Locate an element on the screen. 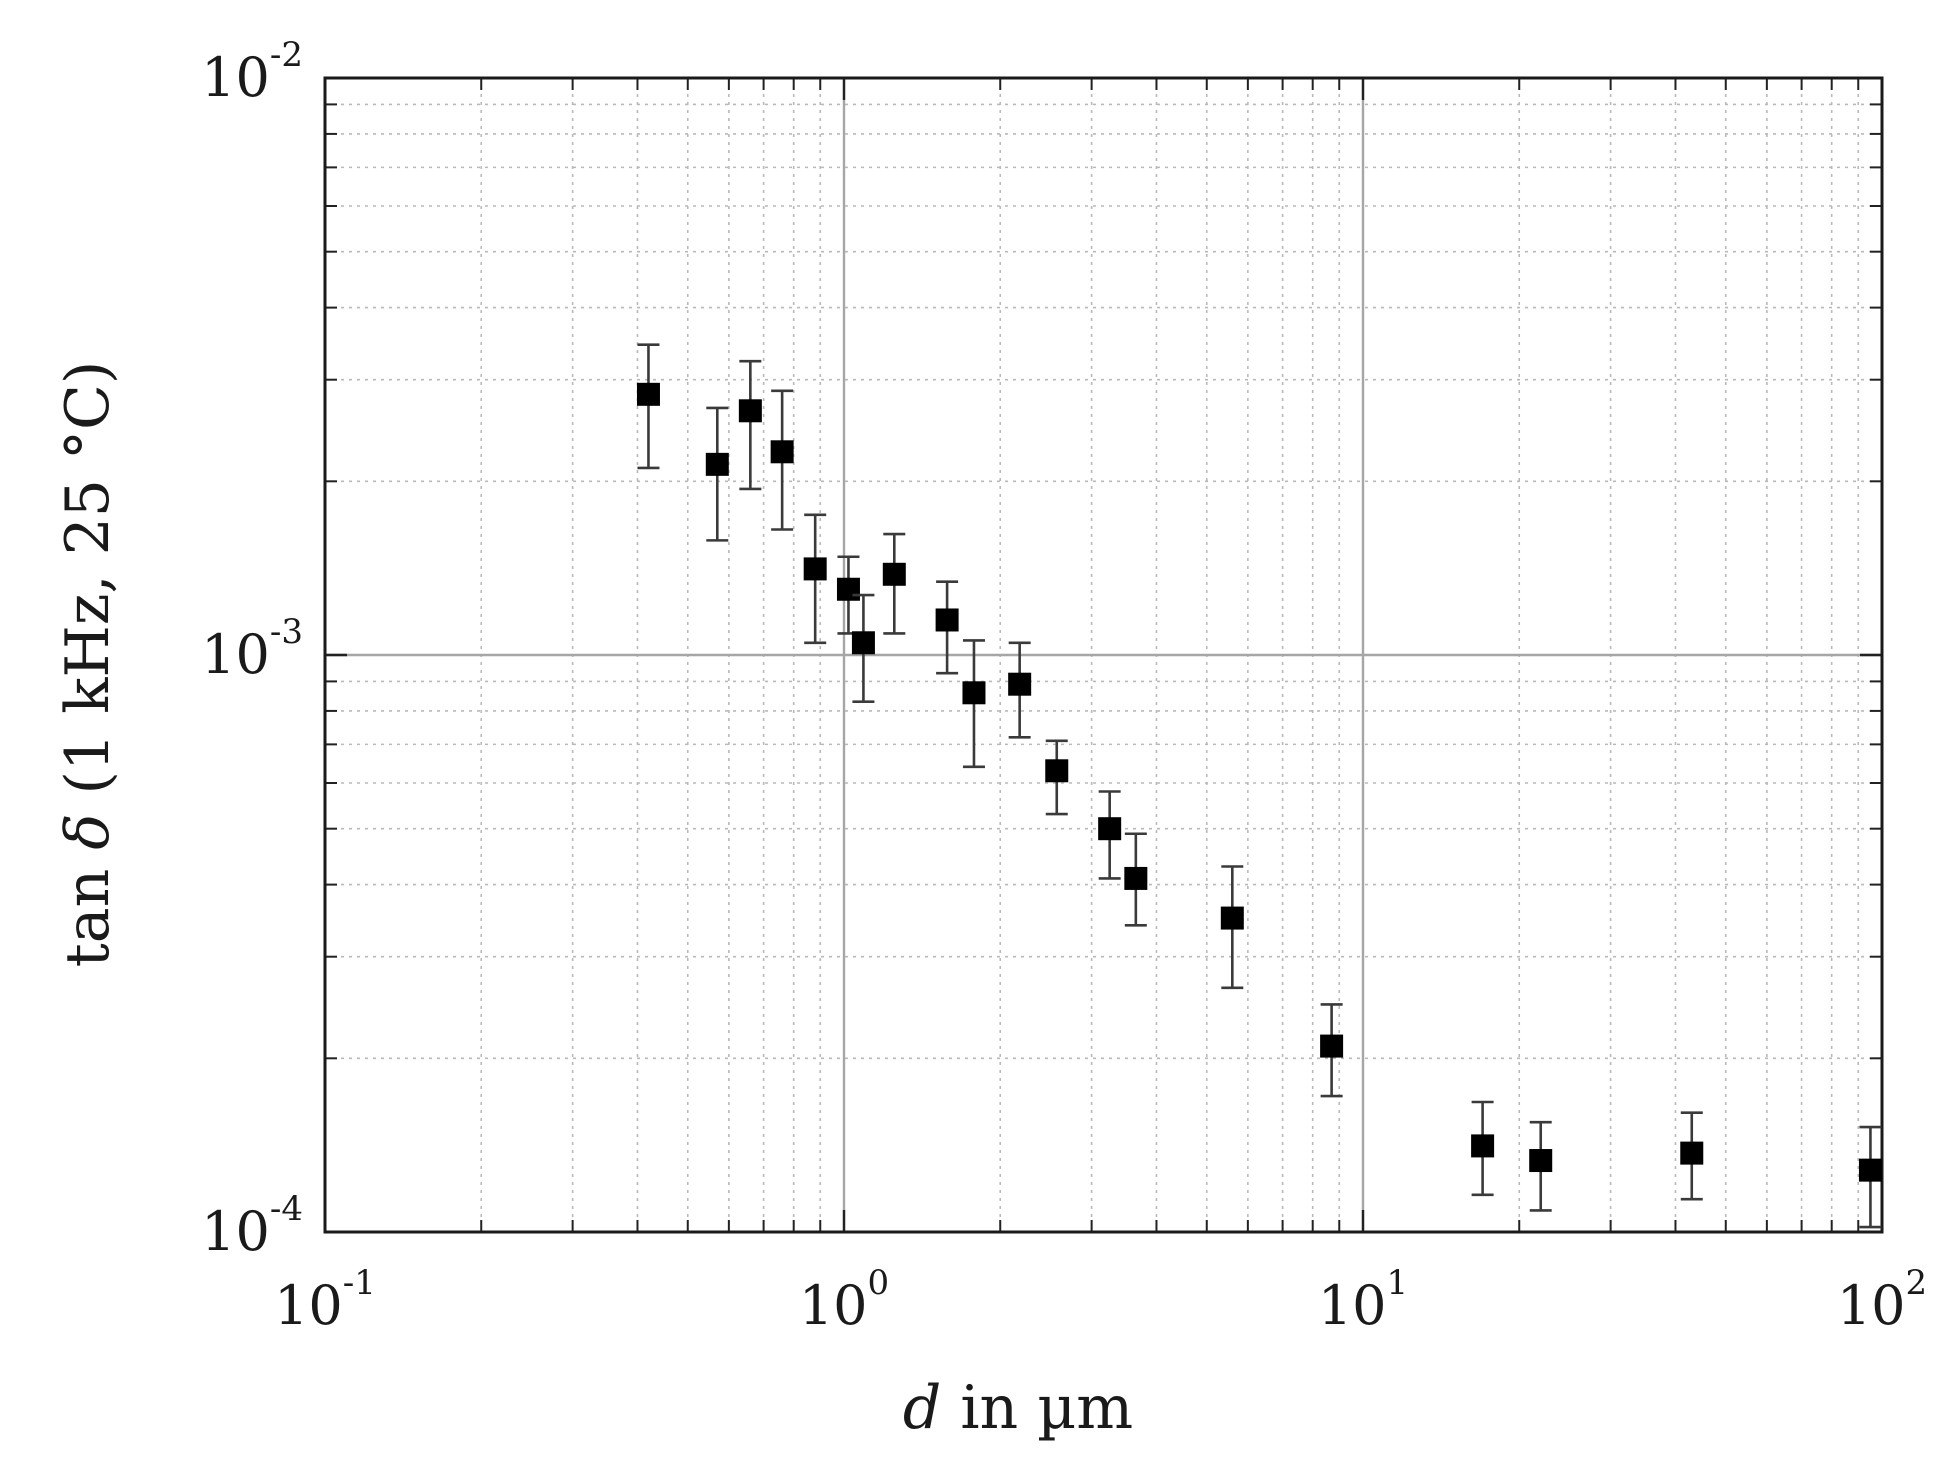  x-axis-unit: in µm is located at coordinates (1037, 1408).